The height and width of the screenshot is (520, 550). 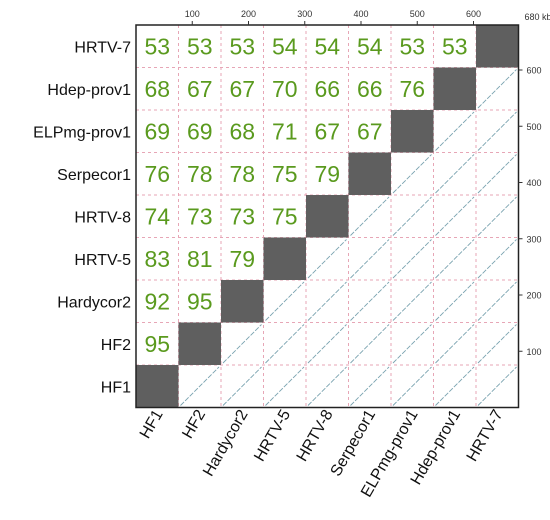 I want to click on identity-value: 83, so click(x=157, y=259).